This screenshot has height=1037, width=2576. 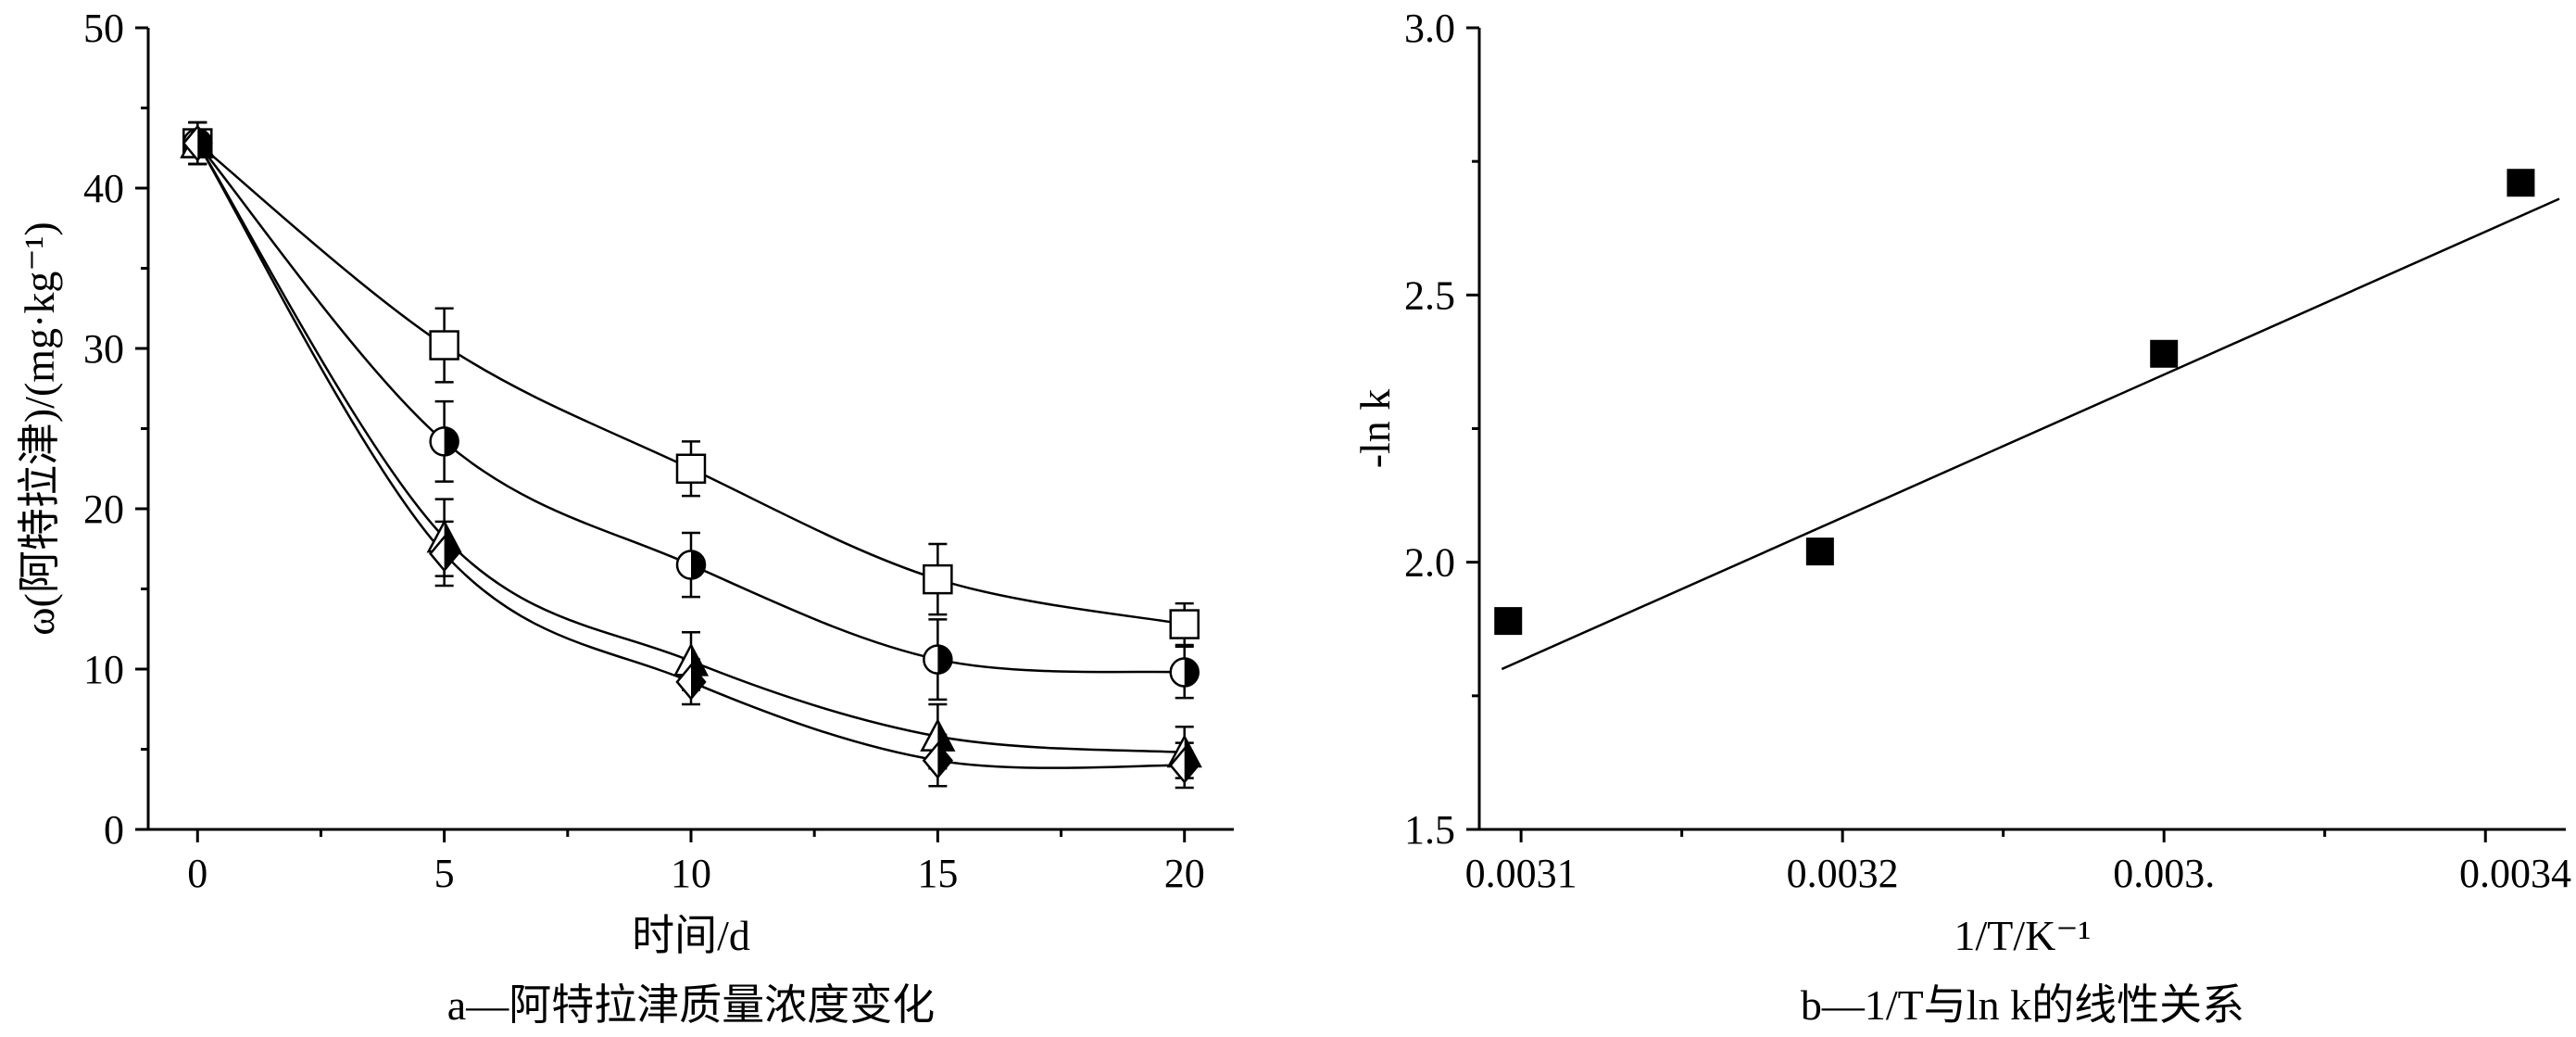 I want to click on panel-a-y-tick-label: 50, so click(x=103, y=28).